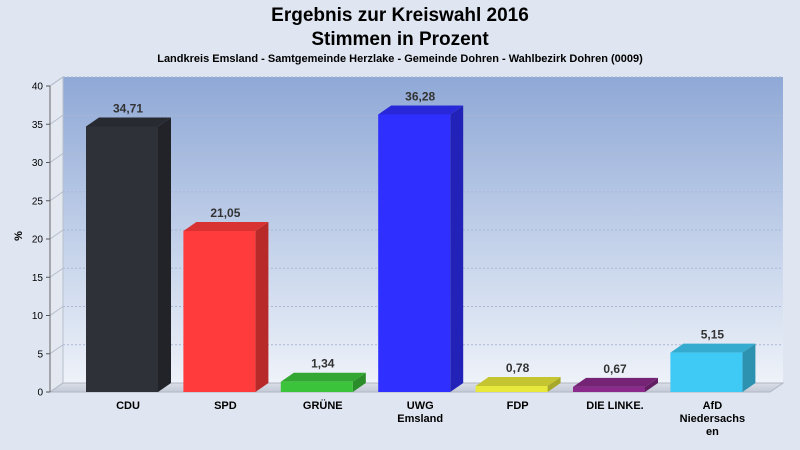 The height and width of the screenshot is (450, 800). Describe the element at coordinates (38, 87) in the screenshot. I see `y-tick-label: 40` at that location.